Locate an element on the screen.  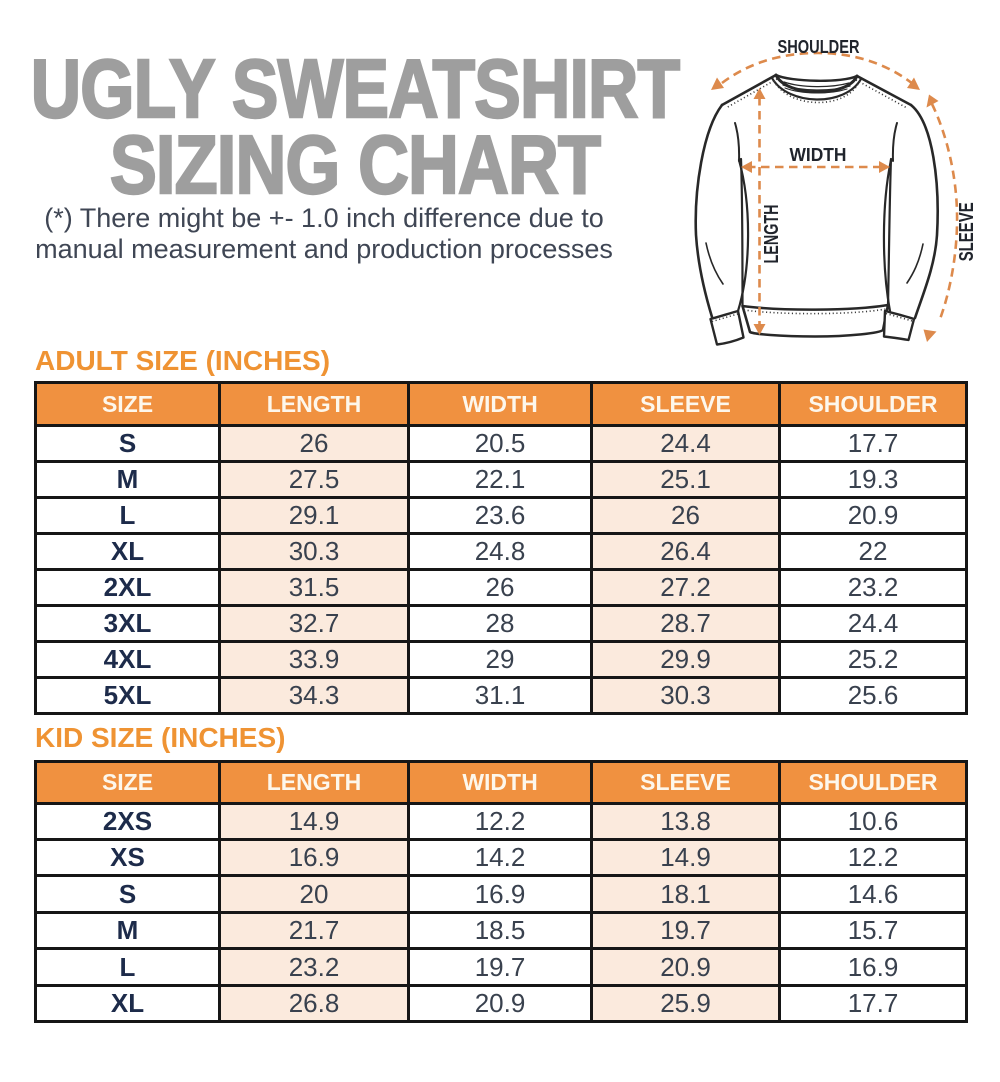
svg-text: WIDTH is located at coordinates (818, 155).